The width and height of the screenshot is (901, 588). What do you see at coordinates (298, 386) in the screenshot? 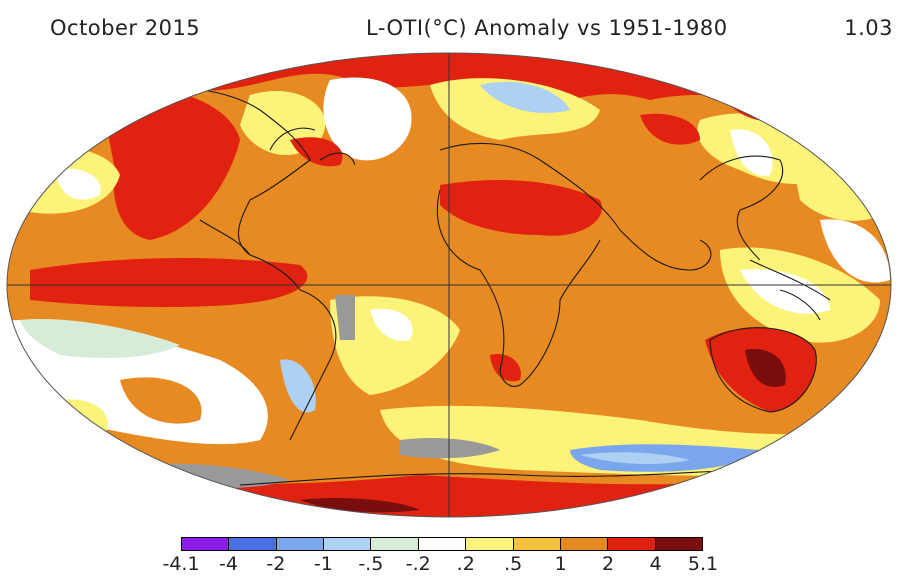
I see `patagonia-cool-patch` at bounding box center [298, 386].